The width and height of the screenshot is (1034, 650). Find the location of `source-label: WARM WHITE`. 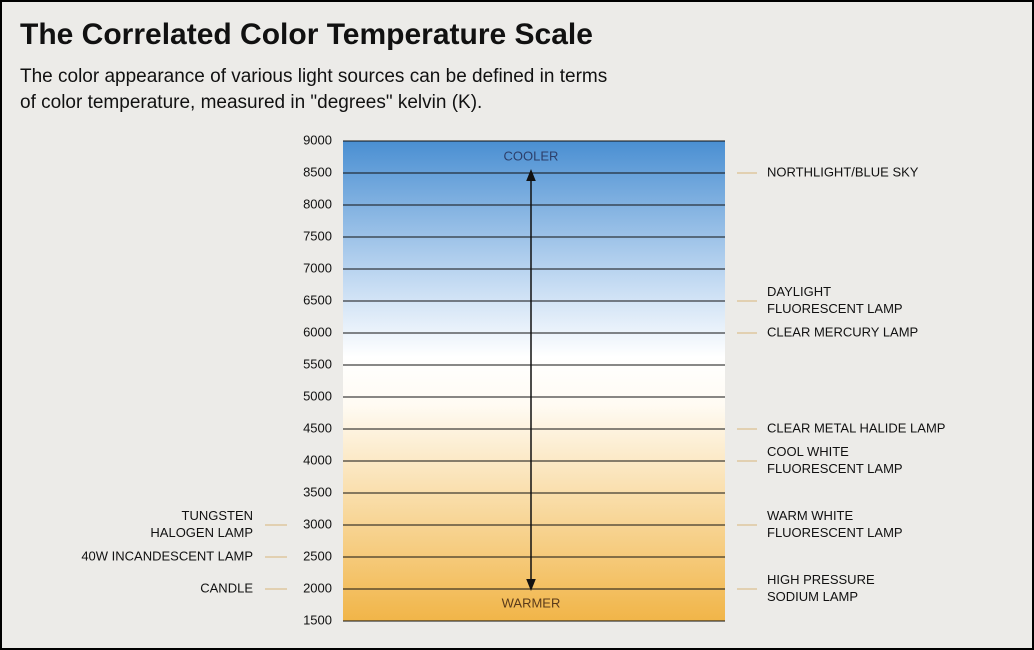

source-label: WARM WHITE is located at coordinates (810, 515).